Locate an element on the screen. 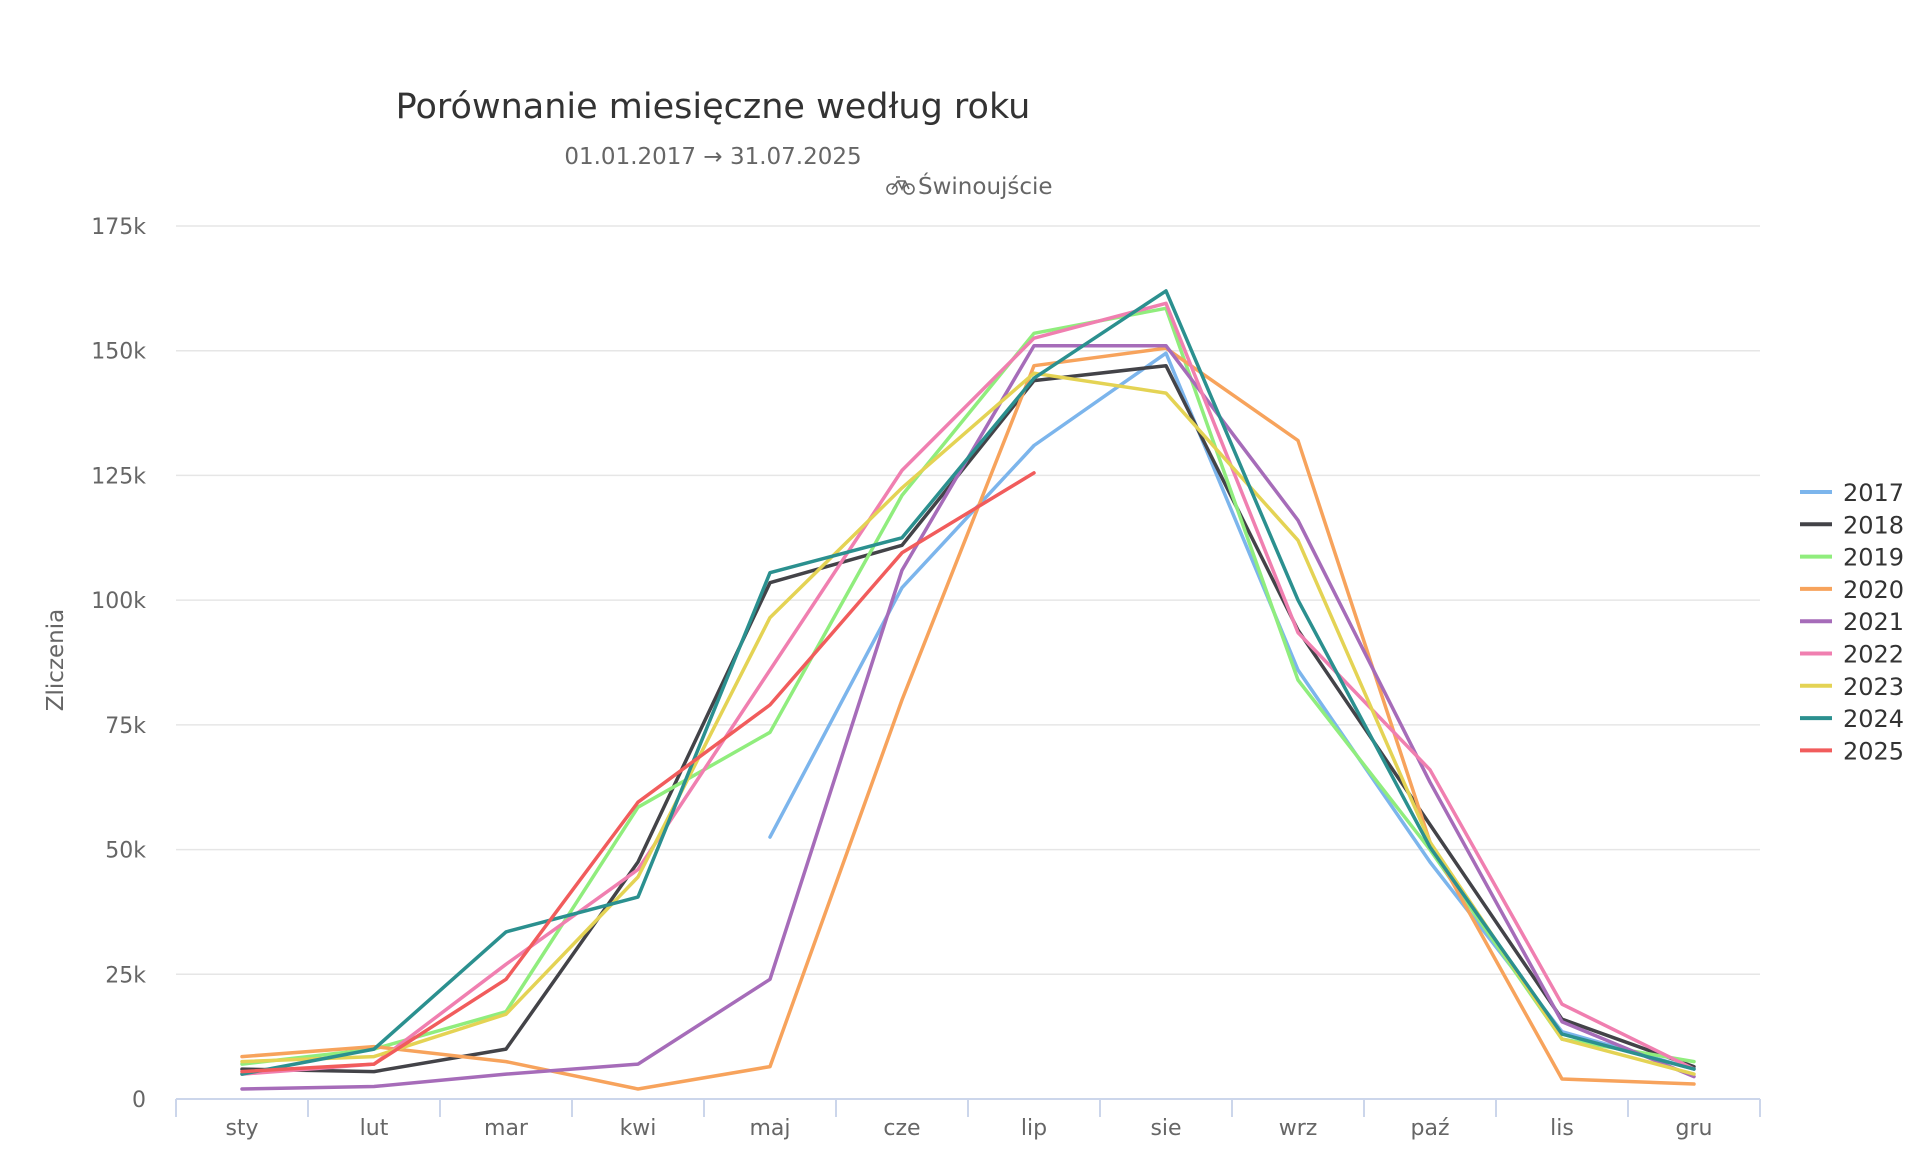 The image size is (1920, 1160). y-tick-label: 0 is located at coordinates (139, 1100).